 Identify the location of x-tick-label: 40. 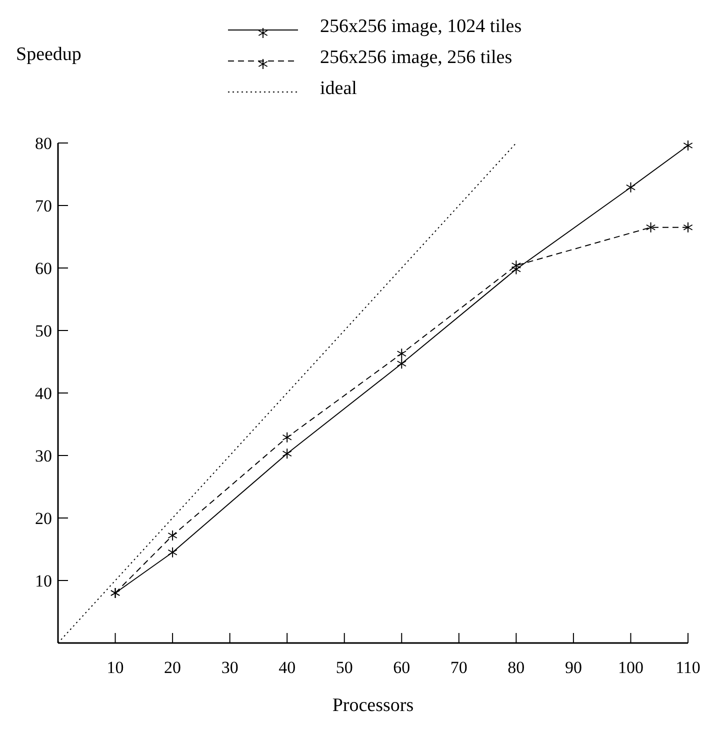
(287, 667).